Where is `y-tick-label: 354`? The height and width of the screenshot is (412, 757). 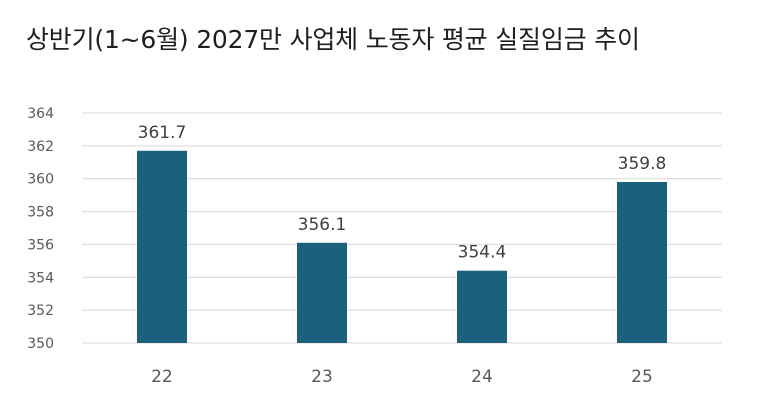
y-tick-label: 354 is located at coordinates (40, 278).